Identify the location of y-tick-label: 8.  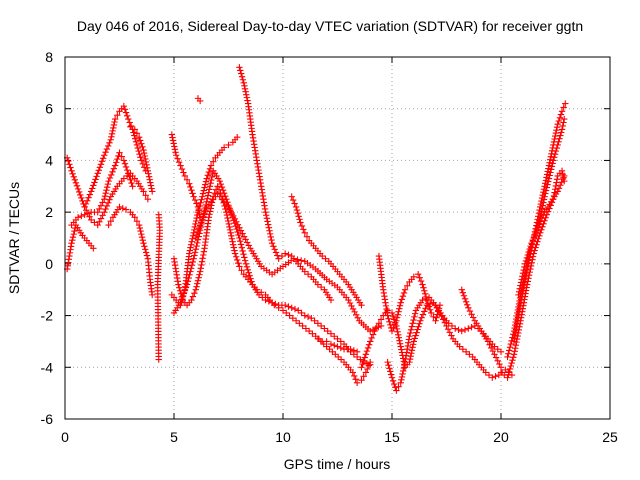
(49, 57).